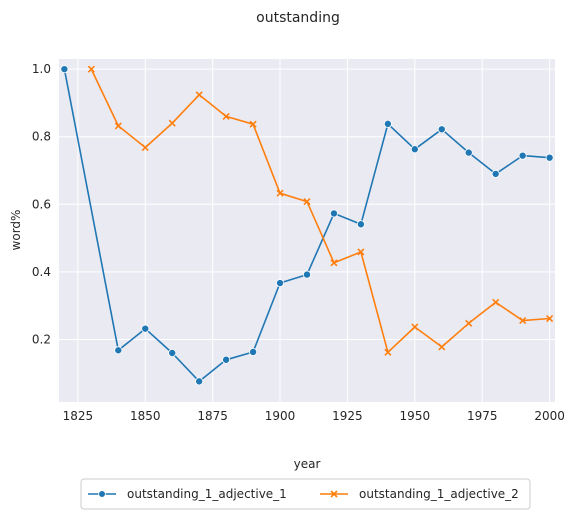  What do you see at coordinates (280, 416) in the screenshot?
I see `x-tick-label: 1900` at bounding box center [280, 416].